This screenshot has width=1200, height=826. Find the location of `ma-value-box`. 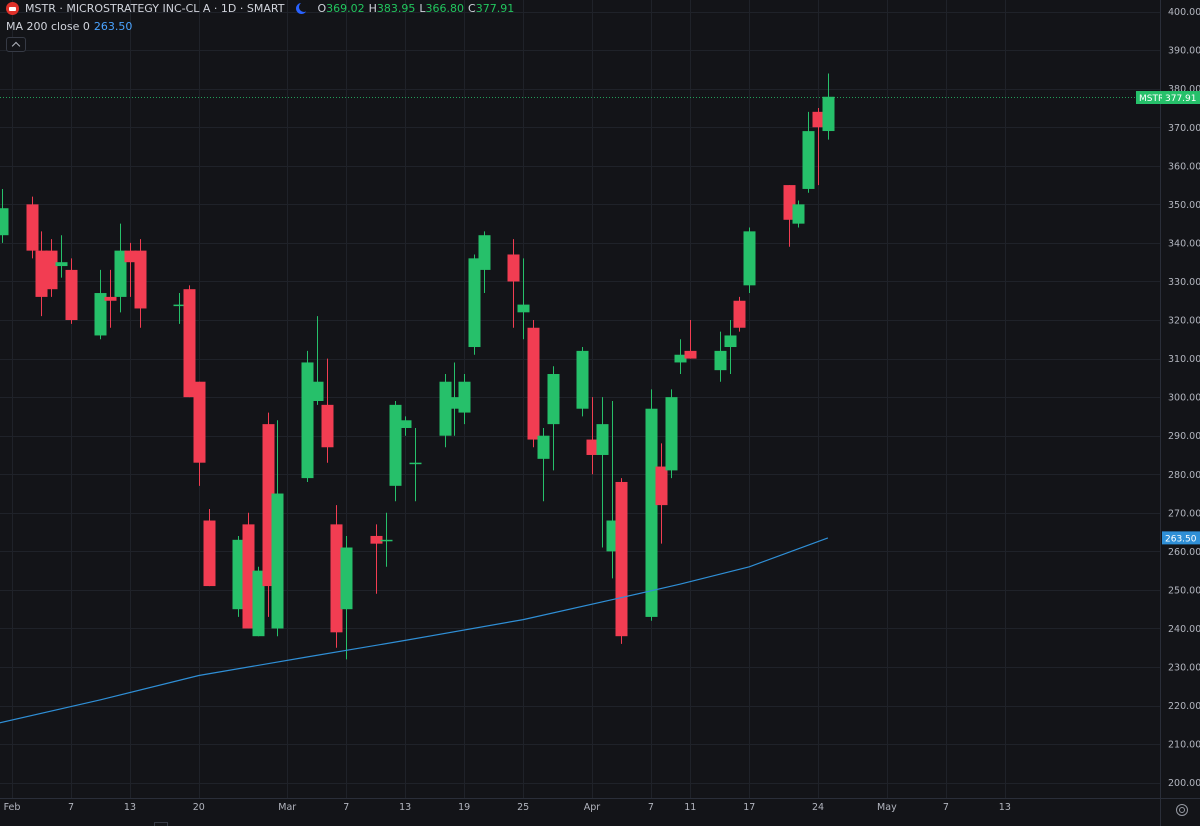

ma-value-box is located at coordinates (1181, 538).